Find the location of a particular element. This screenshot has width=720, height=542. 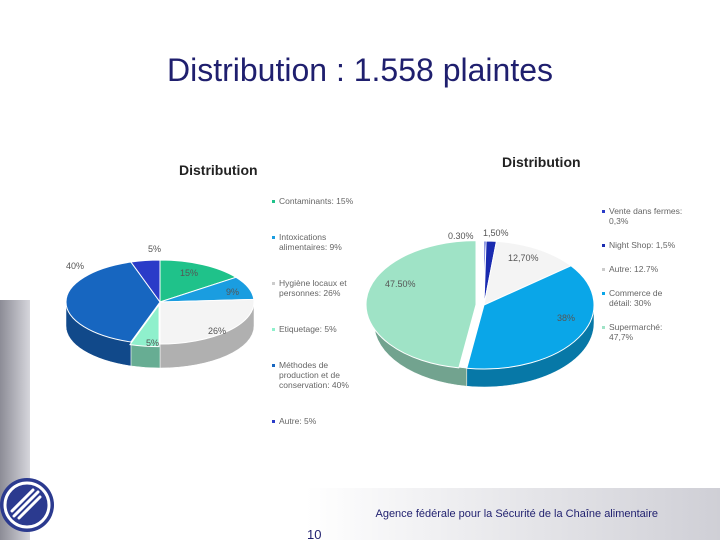

pie-0-slice-label-4: 40% is located at coordinates (75, 266).